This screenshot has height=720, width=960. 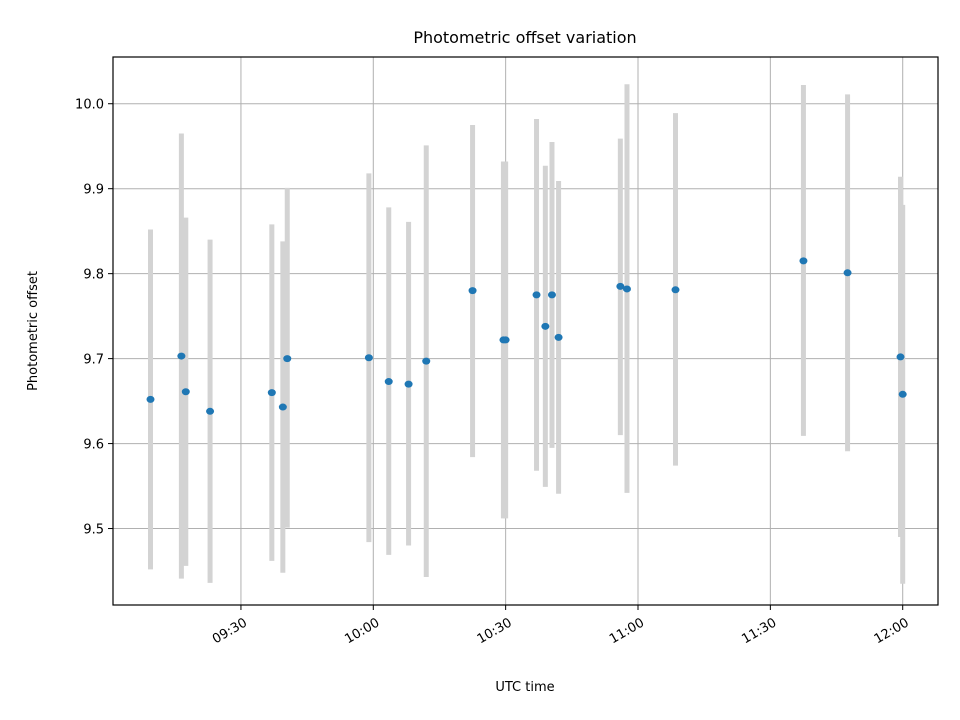 What do you see at coordinates (93, 530) in the screenshot?
I see `y-tick-label: 9.5` at bounding box center [93, 530].